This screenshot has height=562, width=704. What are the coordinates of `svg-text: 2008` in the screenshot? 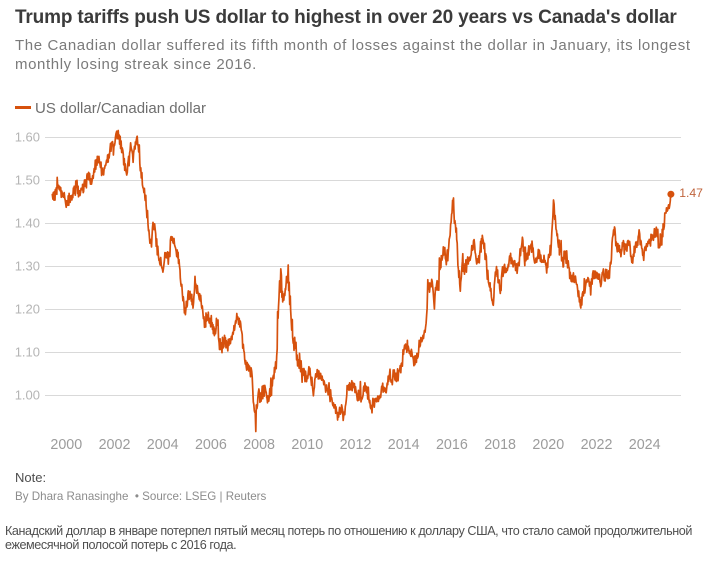 It's located at (259, 445).